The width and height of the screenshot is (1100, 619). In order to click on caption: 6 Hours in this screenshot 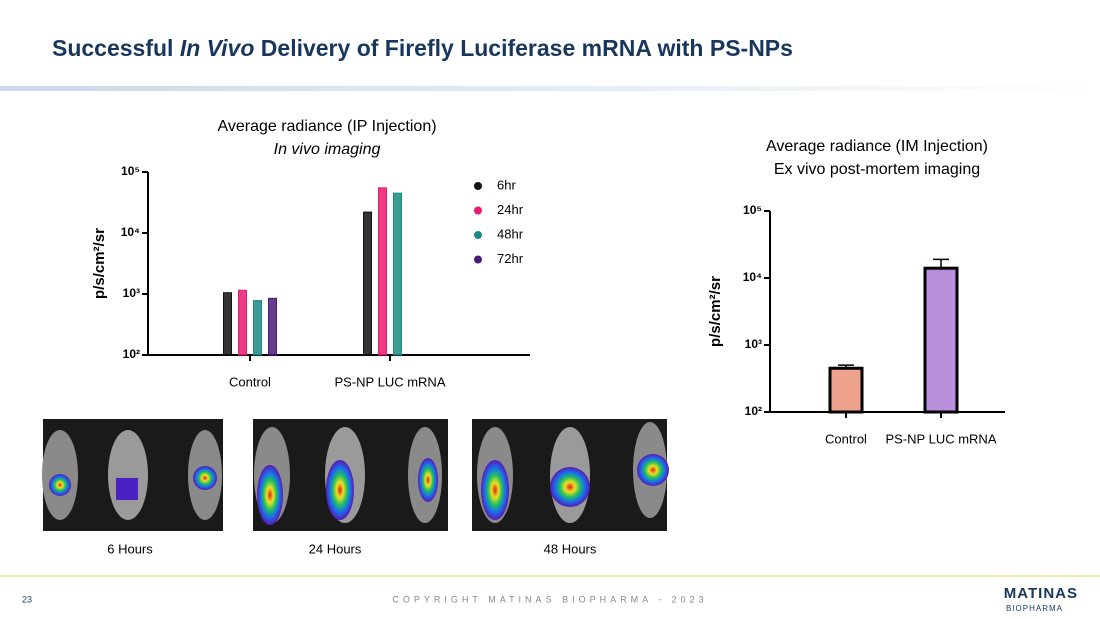, I will do `click(130, 548)`.